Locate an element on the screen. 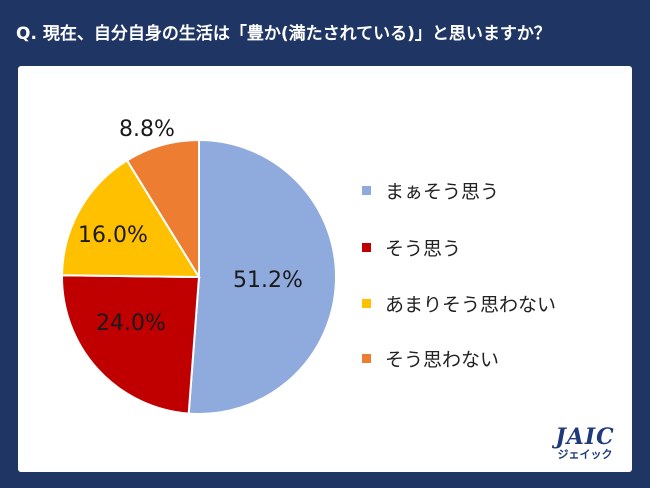 The image size is (650, 488). legend-item-3: あまりそう思わない is located at coordinates (459, 303).